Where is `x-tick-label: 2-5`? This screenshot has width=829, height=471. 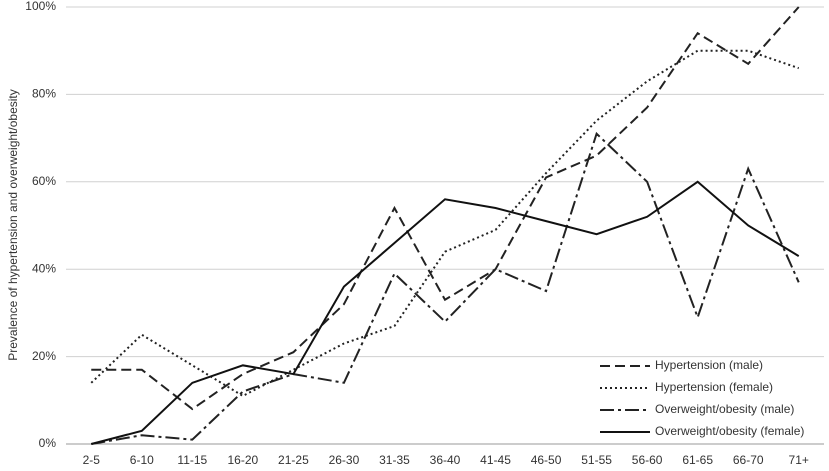
x-tick-label: 2-5 is located at coordinates (92, 460).